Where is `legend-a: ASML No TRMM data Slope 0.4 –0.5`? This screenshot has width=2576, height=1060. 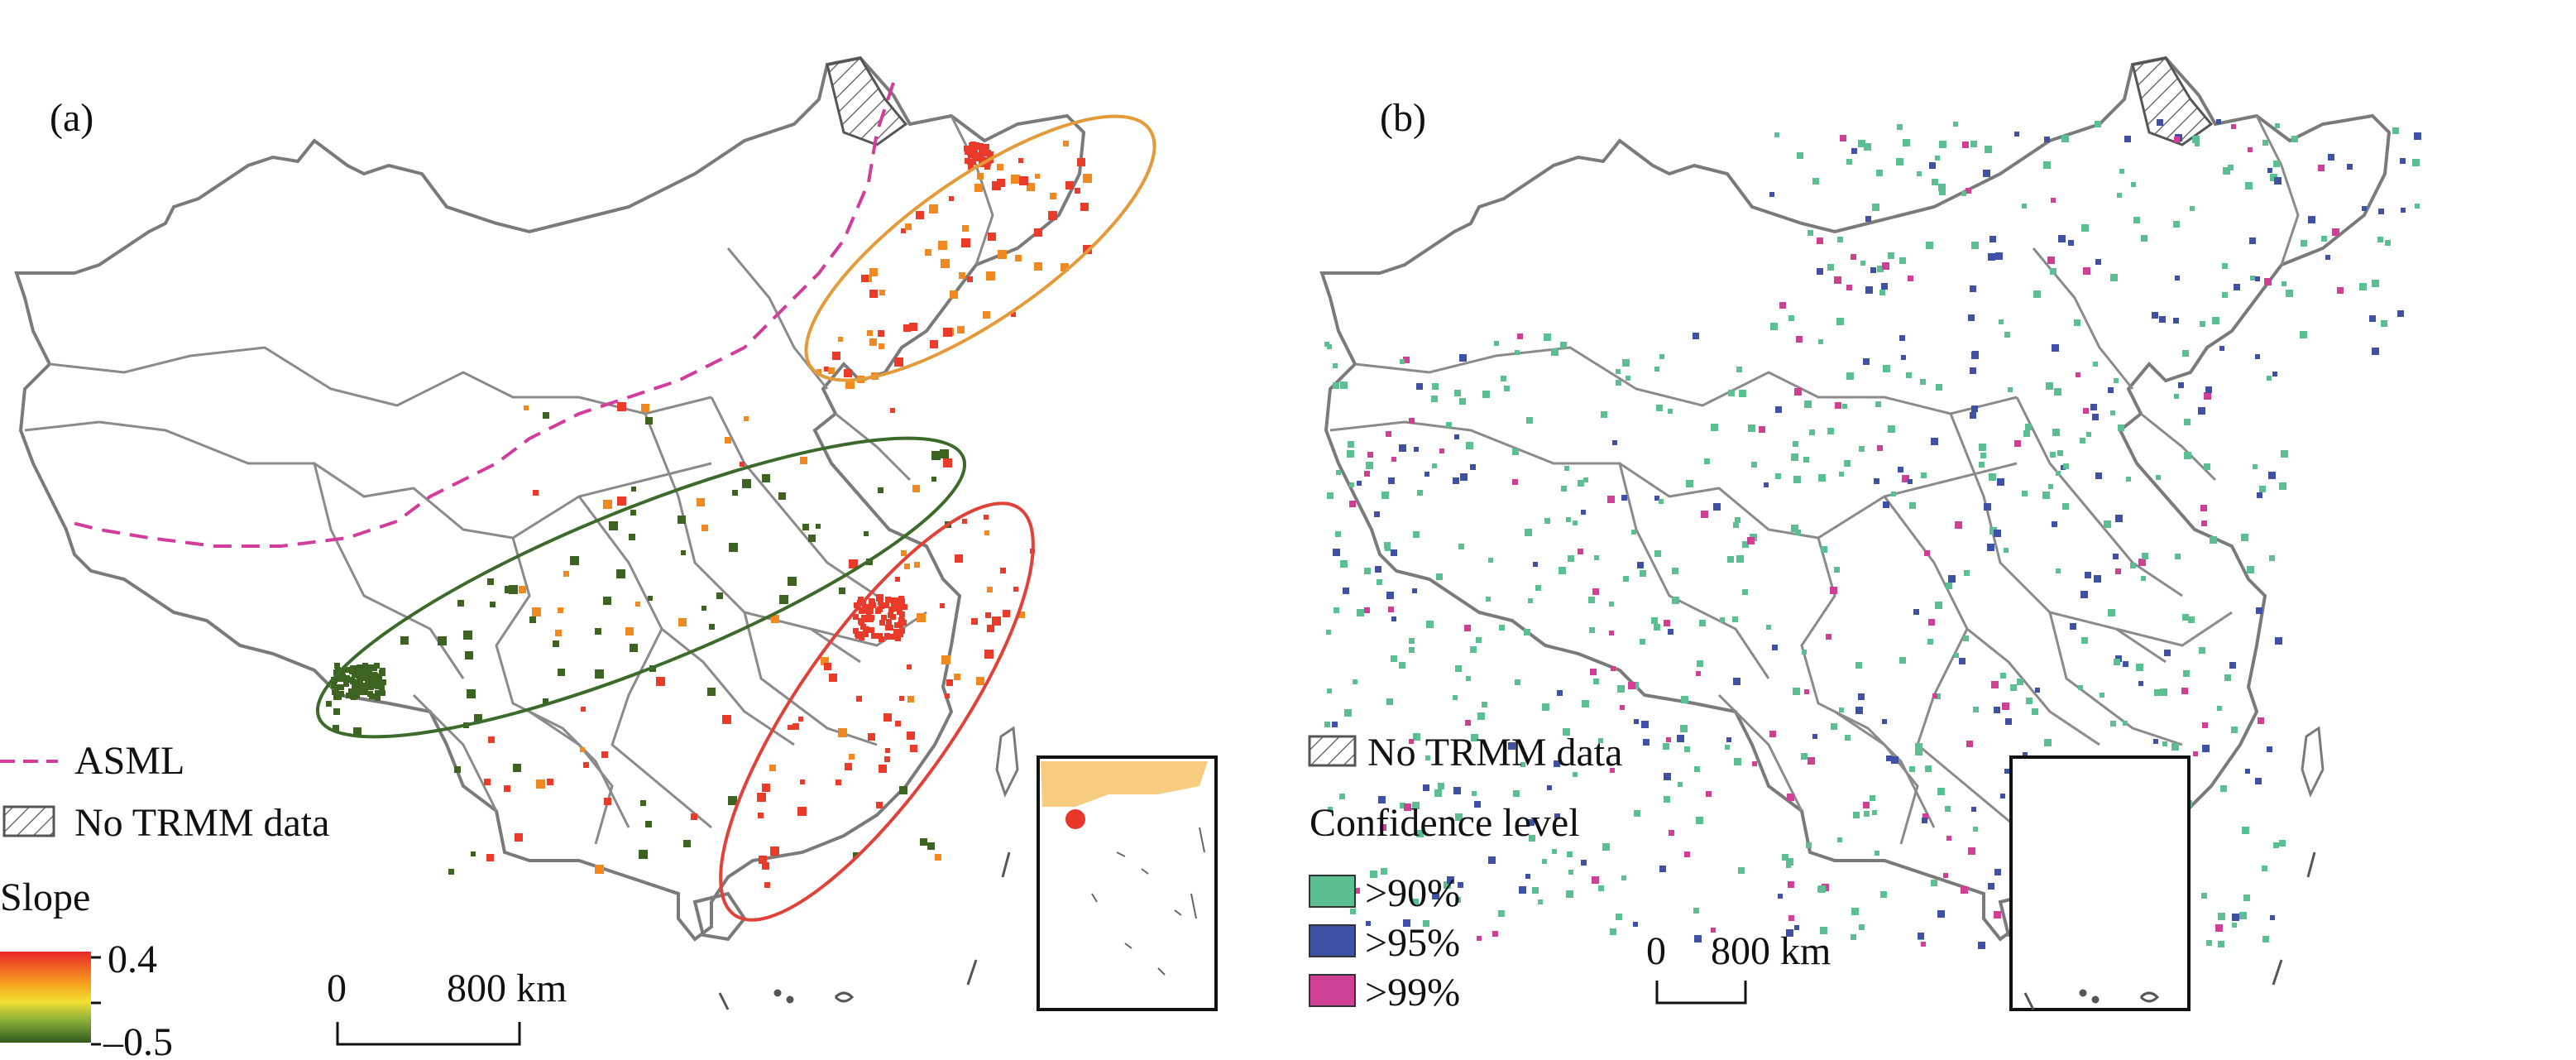 legend-a: ASML No TRMM data Slope 0.4 –0.5 is located at coordinates (164, 900).